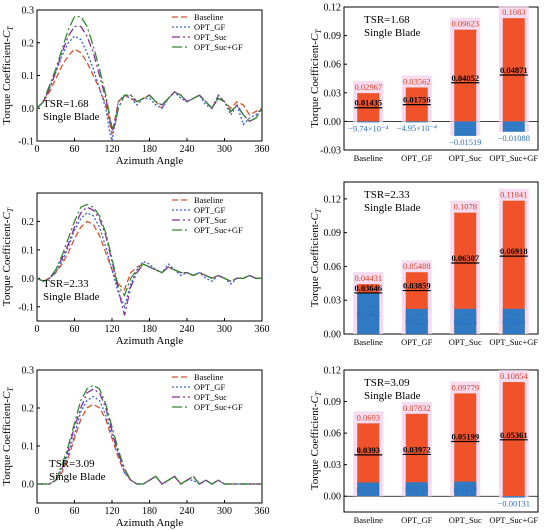 This screenshot has height=530, width=550. What do you see at coordinates (26, 307) in the screenshot?
I see `y-tick-label: -0.1` at bounding box center [26, 307].